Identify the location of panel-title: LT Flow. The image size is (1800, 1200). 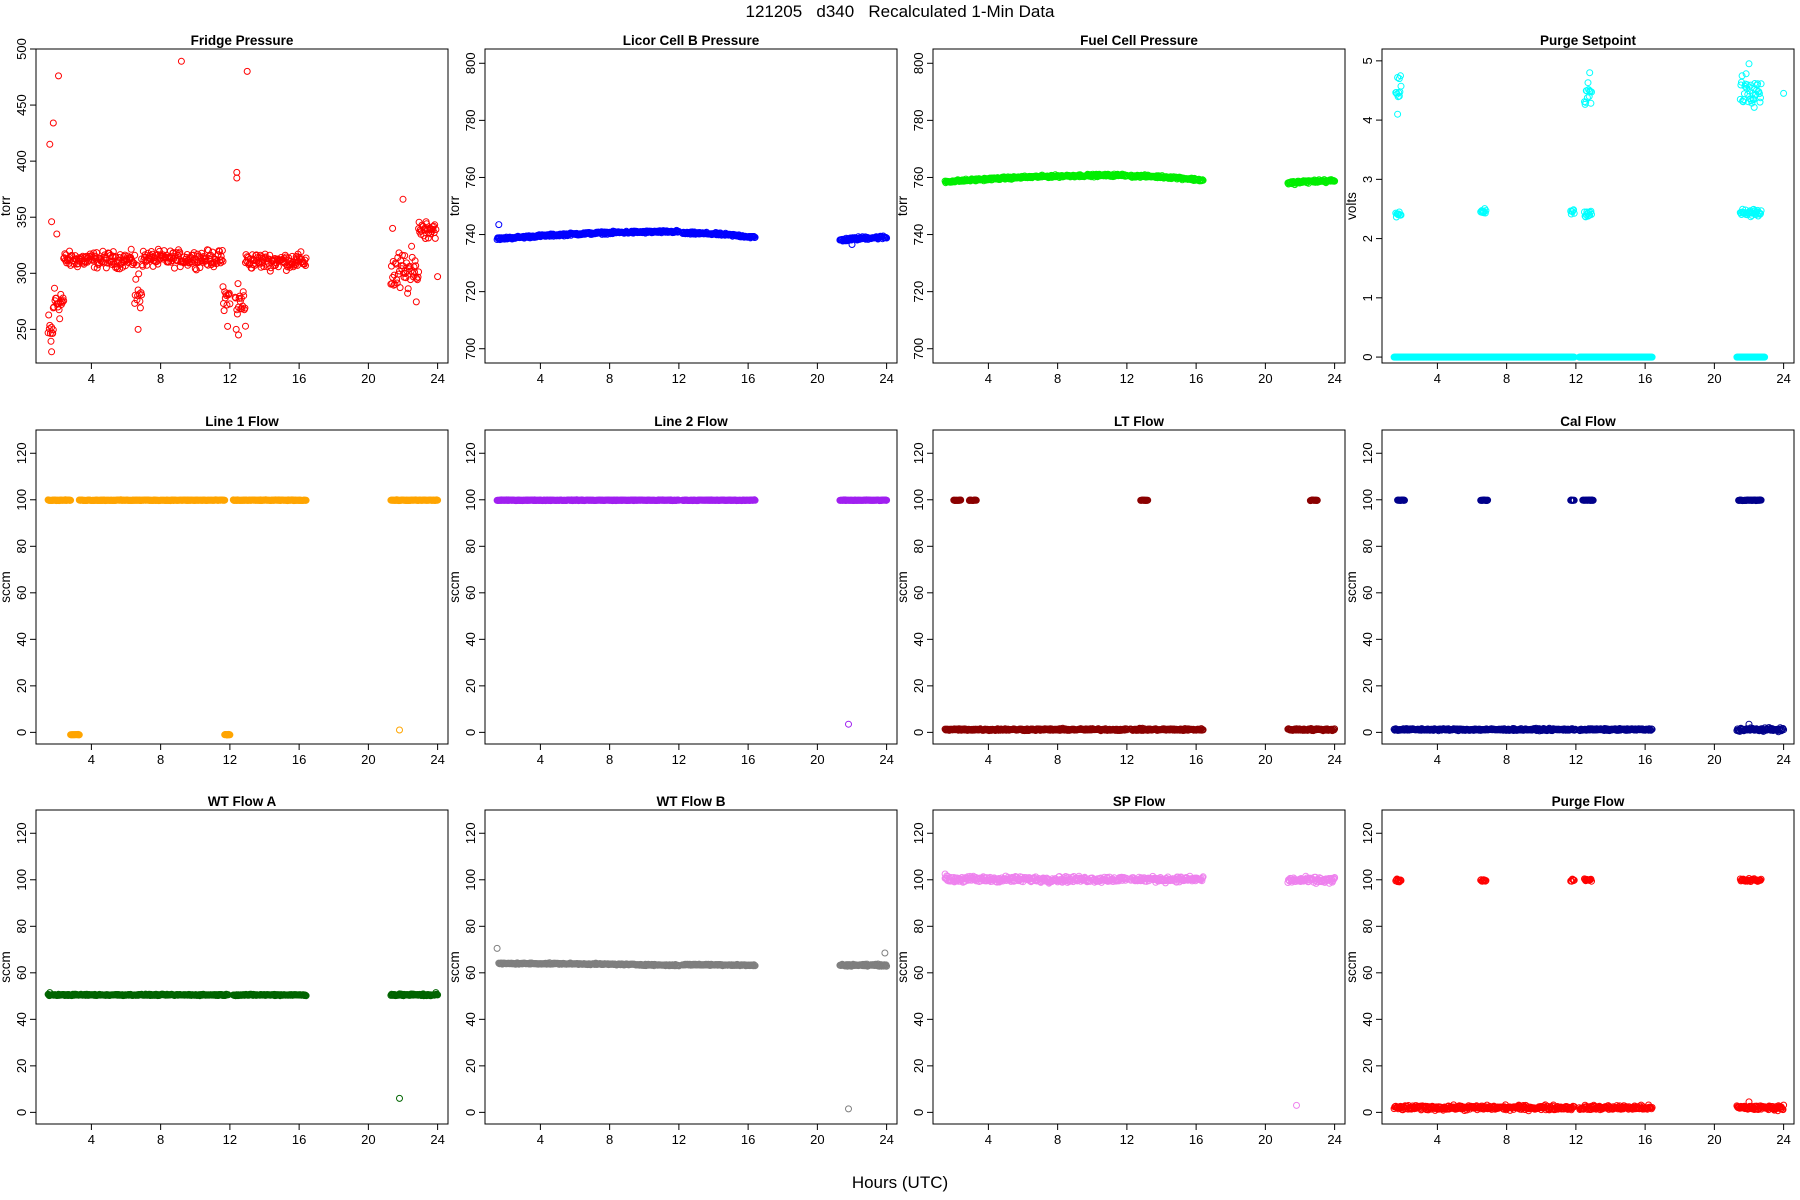
(1139, 421).